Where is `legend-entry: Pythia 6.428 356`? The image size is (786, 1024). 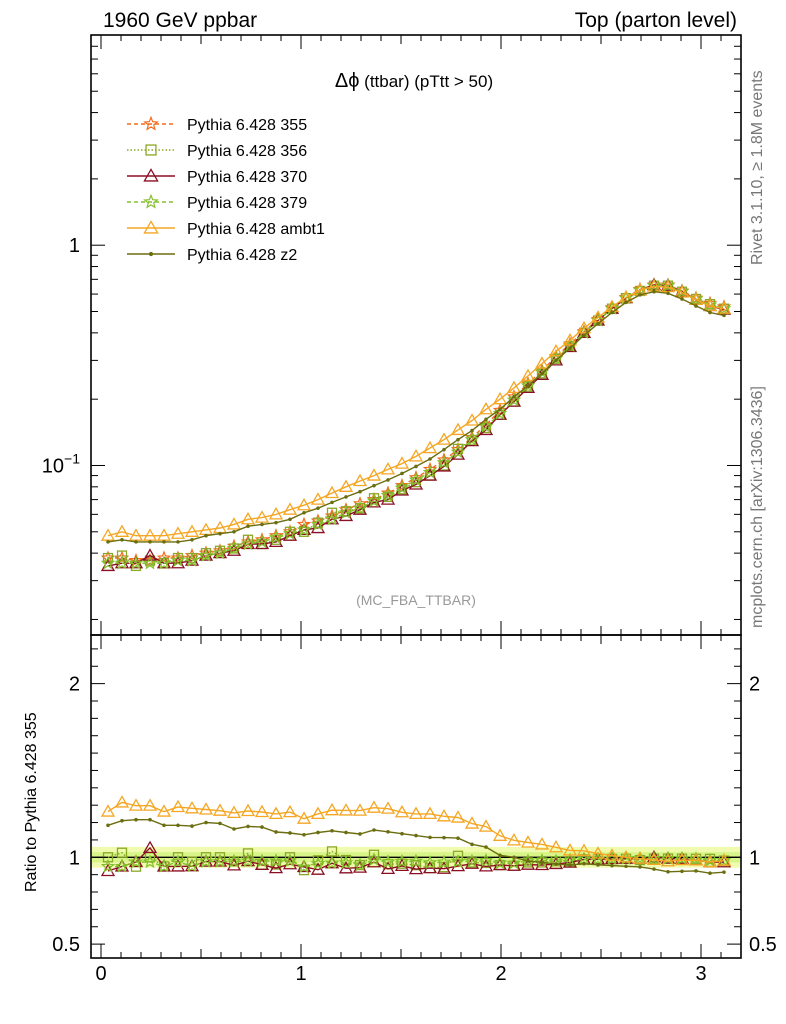
legend-entry: Pythia 6.428 356 is located at coordinates (217, 151).